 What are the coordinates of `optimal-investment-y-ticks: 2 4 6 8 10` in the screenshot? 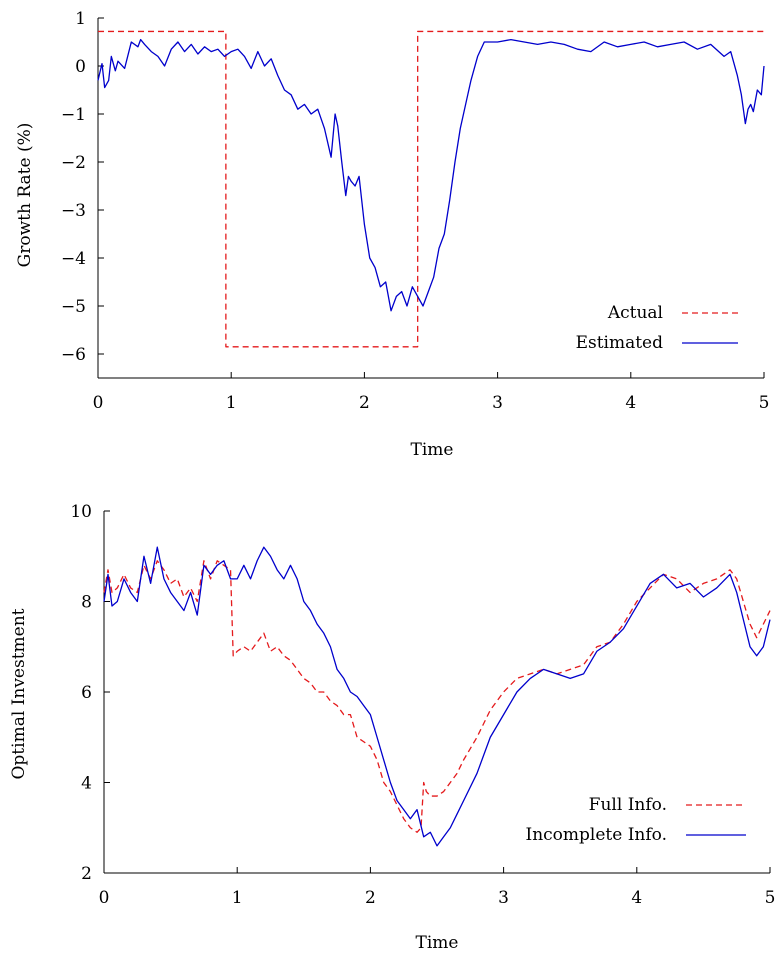 It's located at (90, 693).